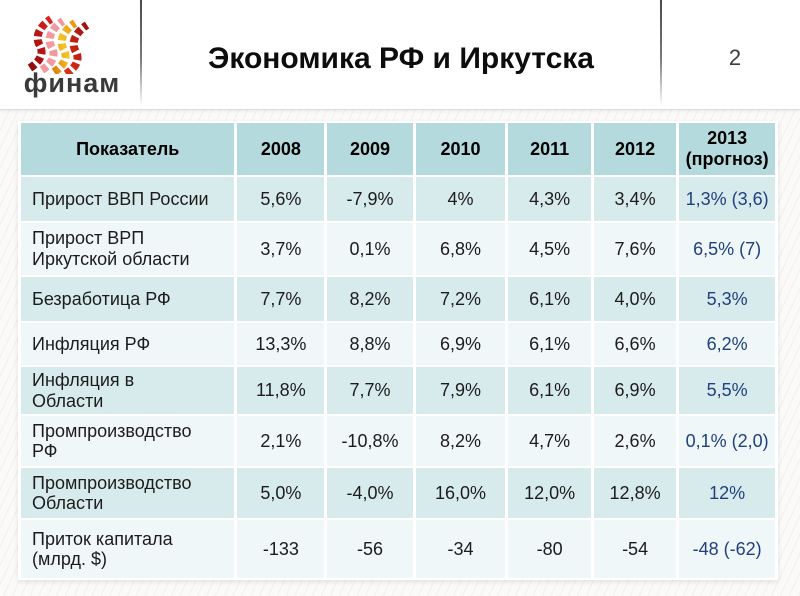 The height and width of the screenshot is (596, 800). I want to click on forecast-cell: 12%, so click(727, 493).